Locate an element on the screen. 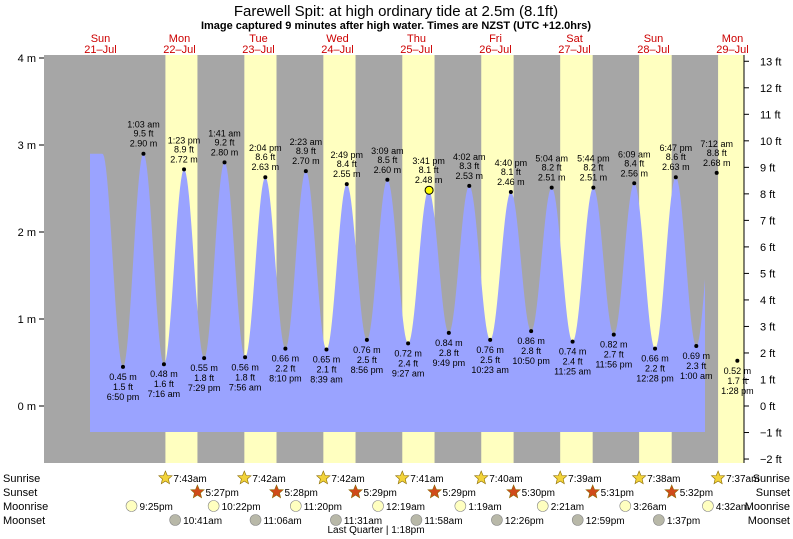 The width and height of the screenshot is (793, 539). low-tide-time: 8:10 pm is located at coordinates (285, 379).